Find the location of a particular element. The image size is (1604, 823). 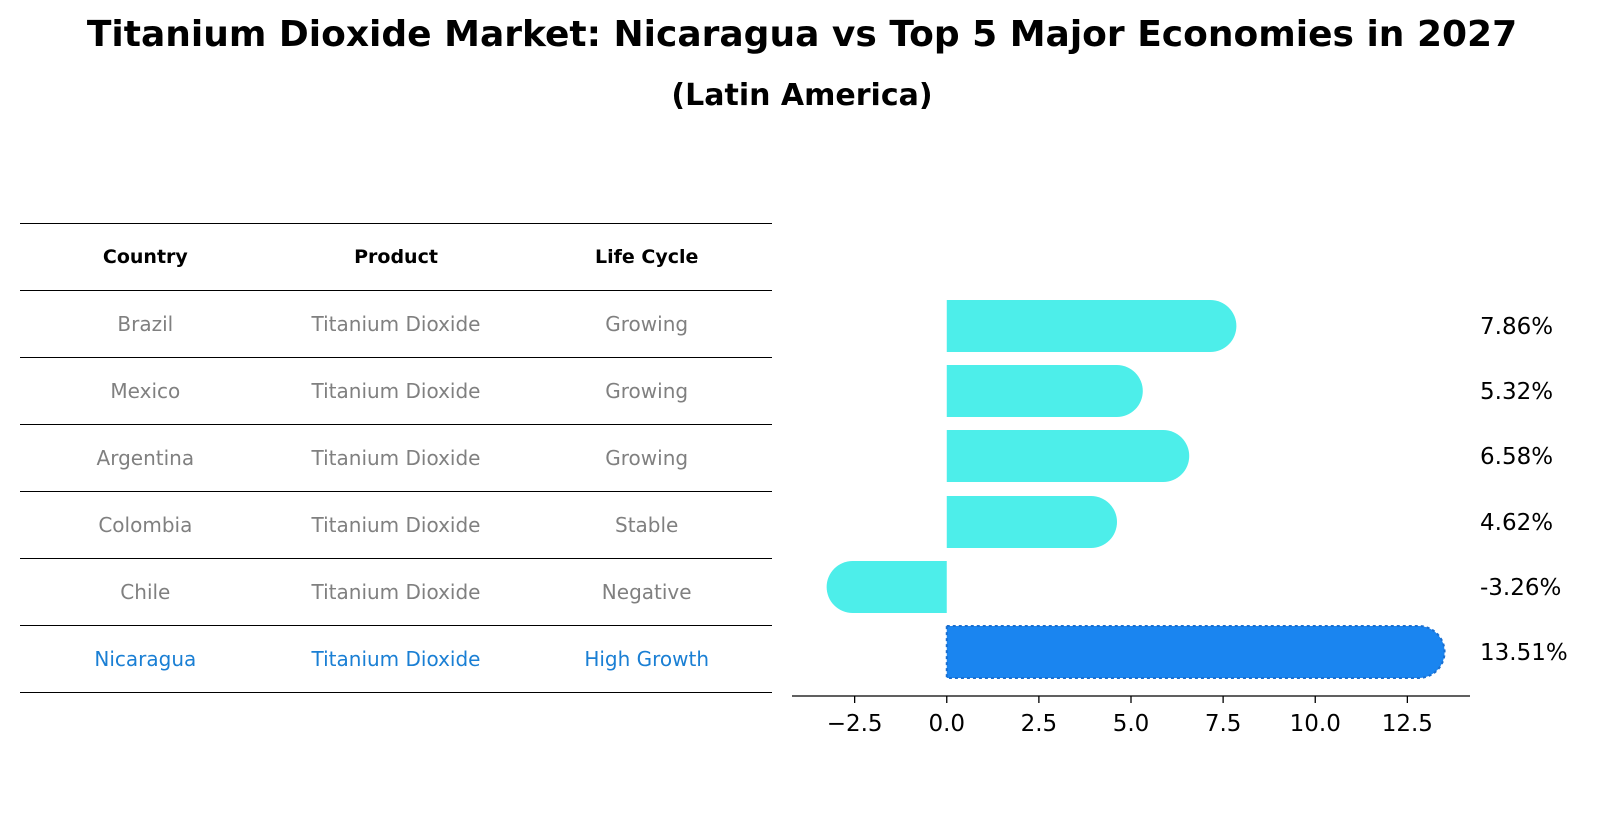

x-tick-label: 7.5 is located at coordinates (1223, 724).